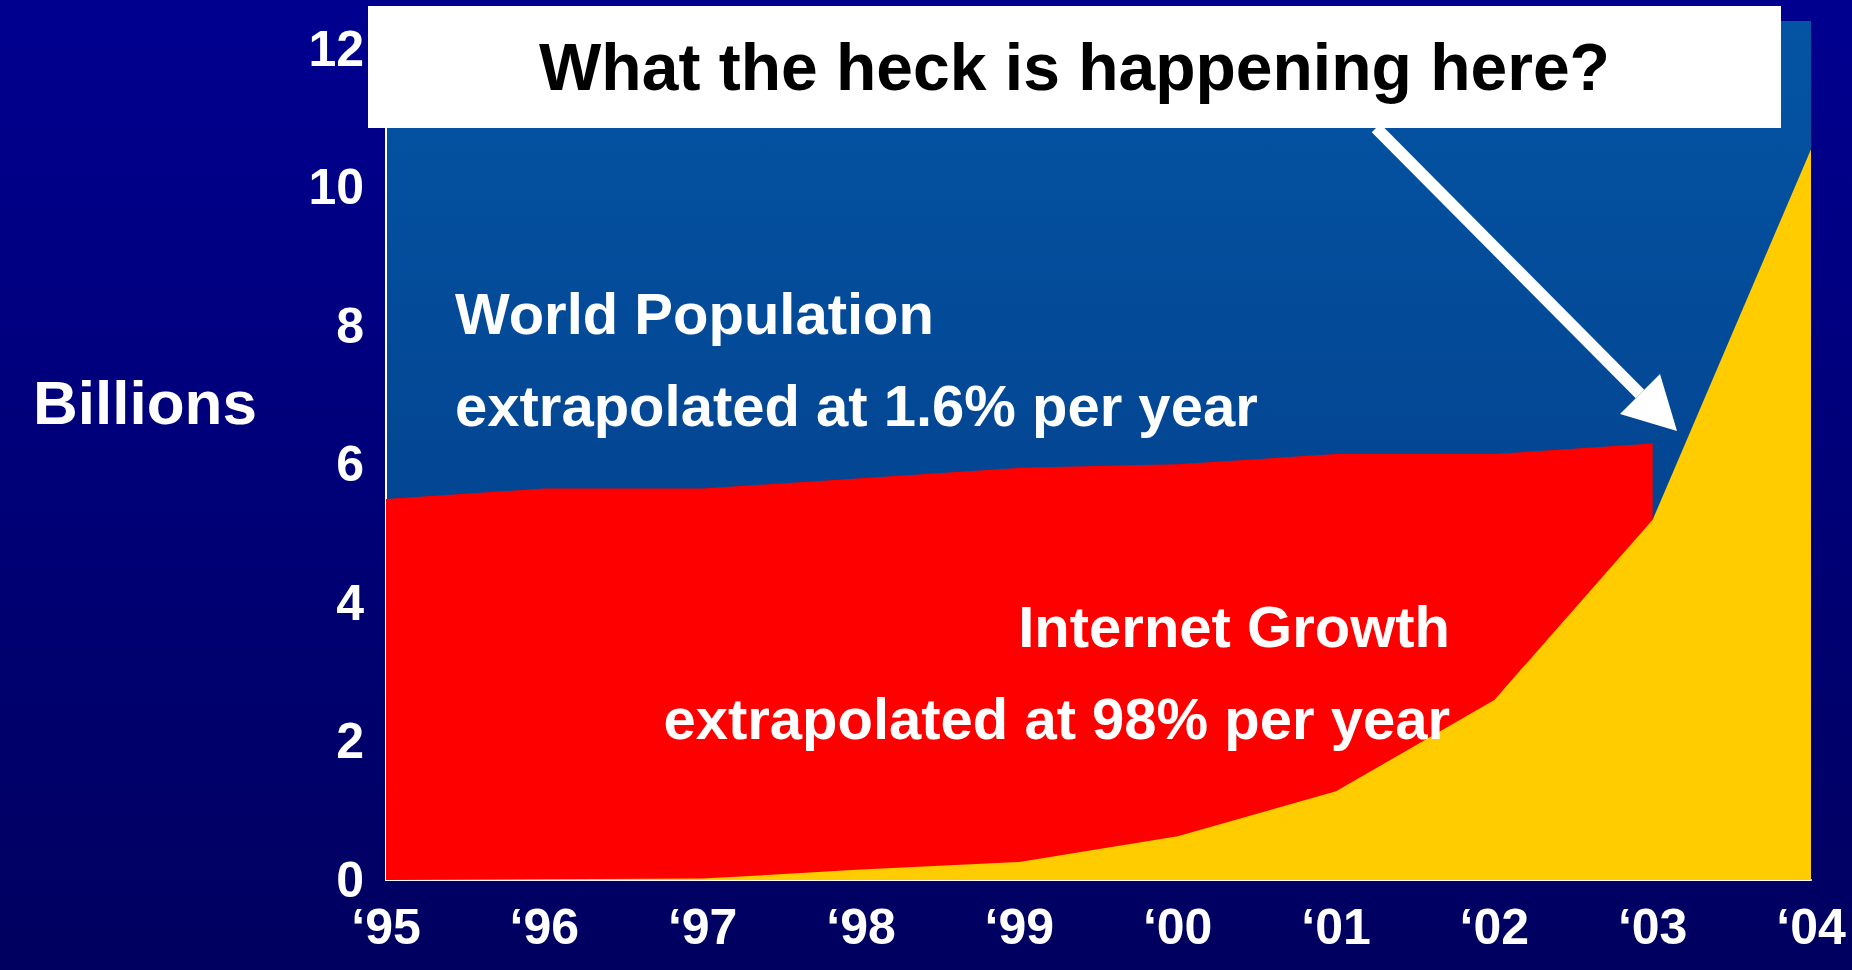 This screenshot has height=970, width=1852. Describe the element at coordinates (1652, 927) in the screenshot. I see `x-tick-label: ‘03` at that location.